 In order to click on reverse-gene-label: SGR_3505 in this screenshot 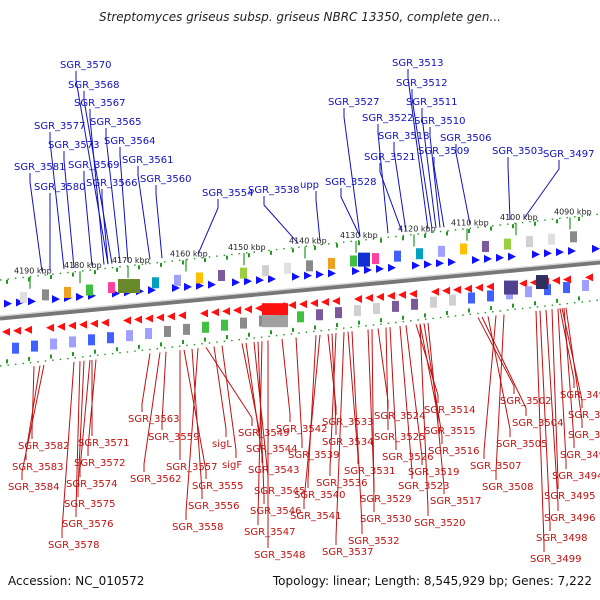, I will do `click(522, 444)`.